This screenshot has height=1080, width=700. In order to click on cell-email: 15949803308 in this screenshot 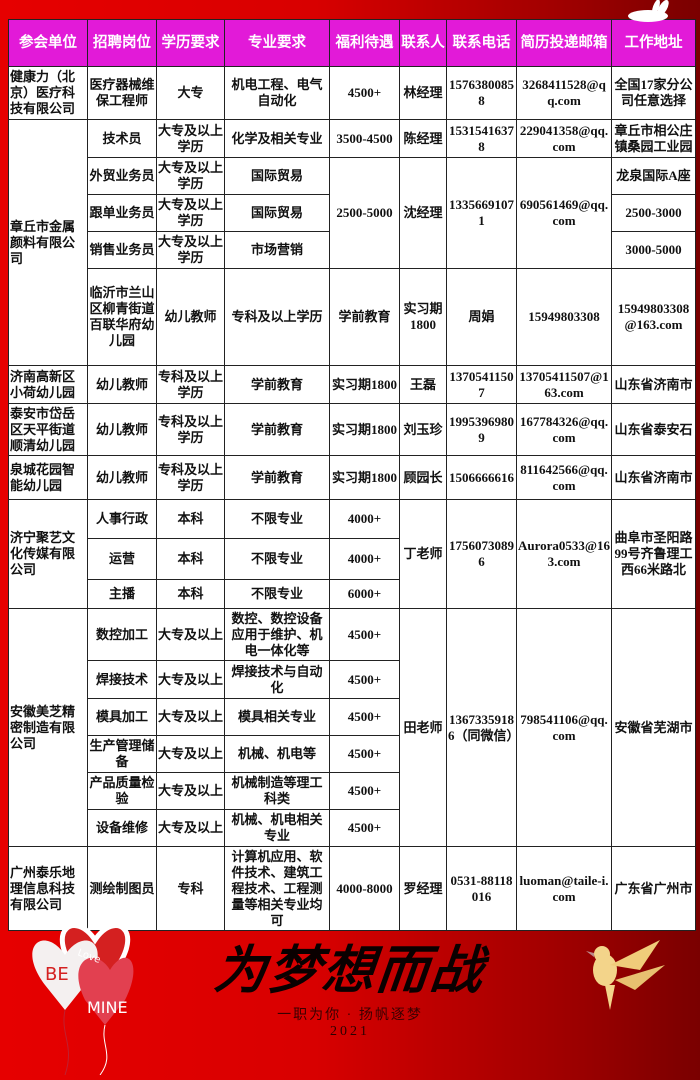, I will do `click(564, 317)`.